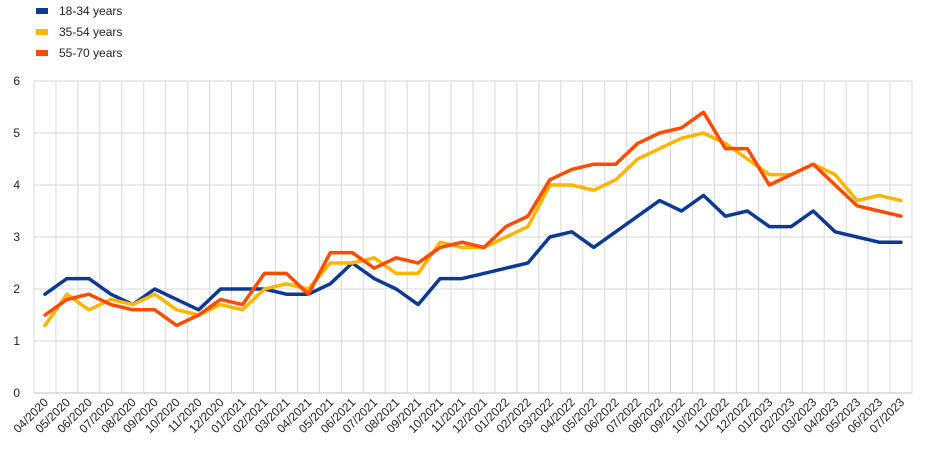 The height and width of the screenshot is (449, 933). I want to click on y-tick-label: 5, so click(16, 133).